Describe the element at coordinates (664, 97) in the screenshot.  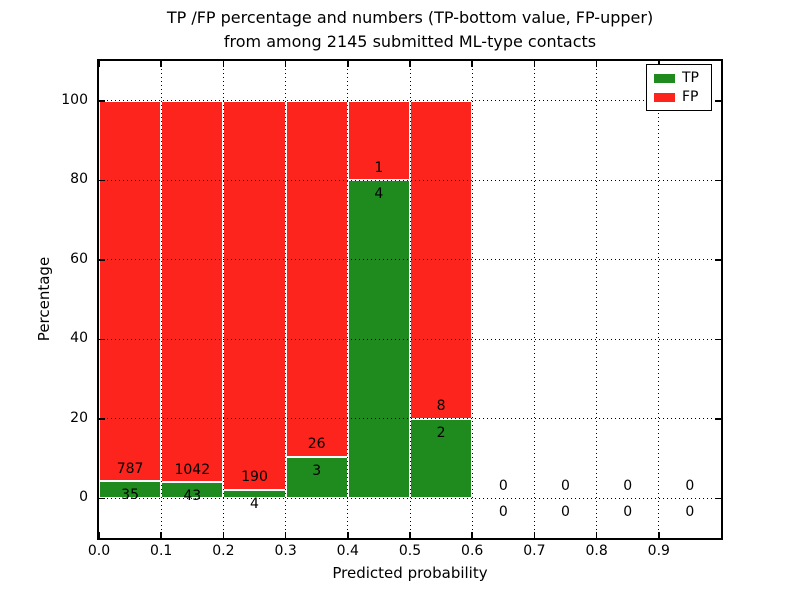
I see `fp-color-swatch` at that location.